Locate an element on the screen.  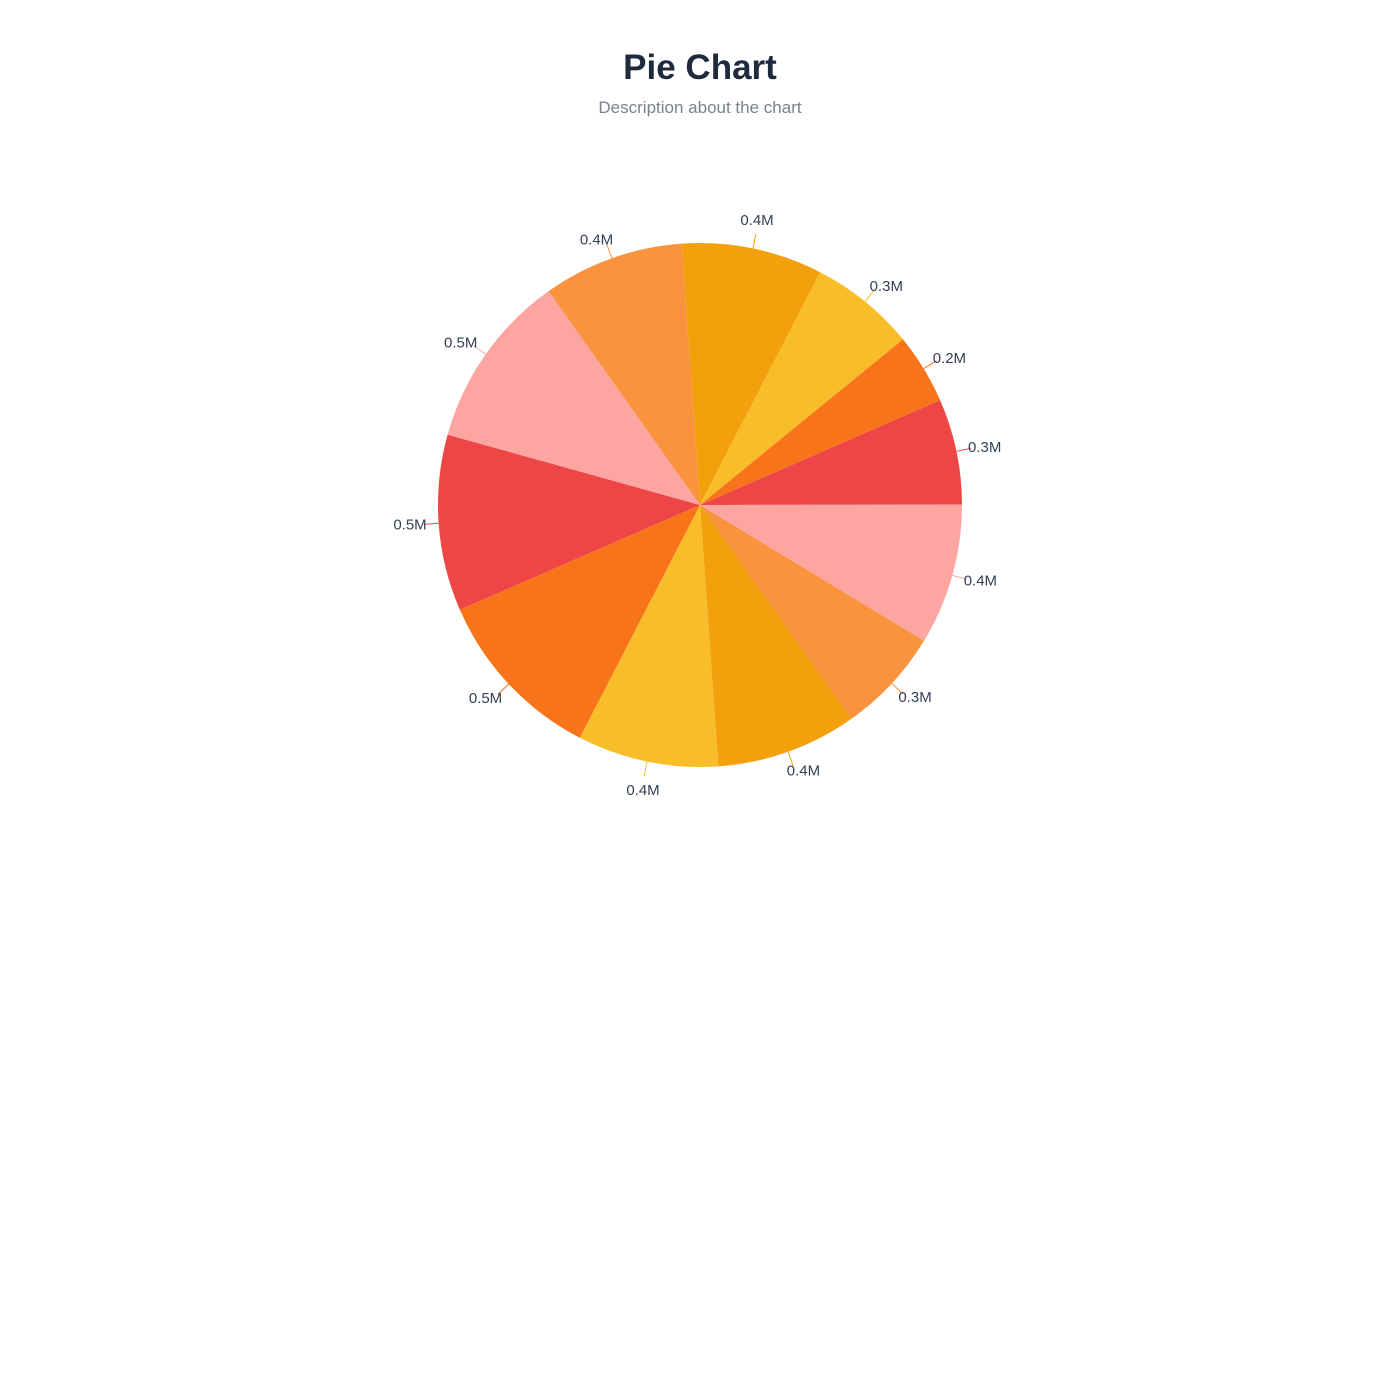
pie-label-11: 0.4M is located at coordinates (596, 239).